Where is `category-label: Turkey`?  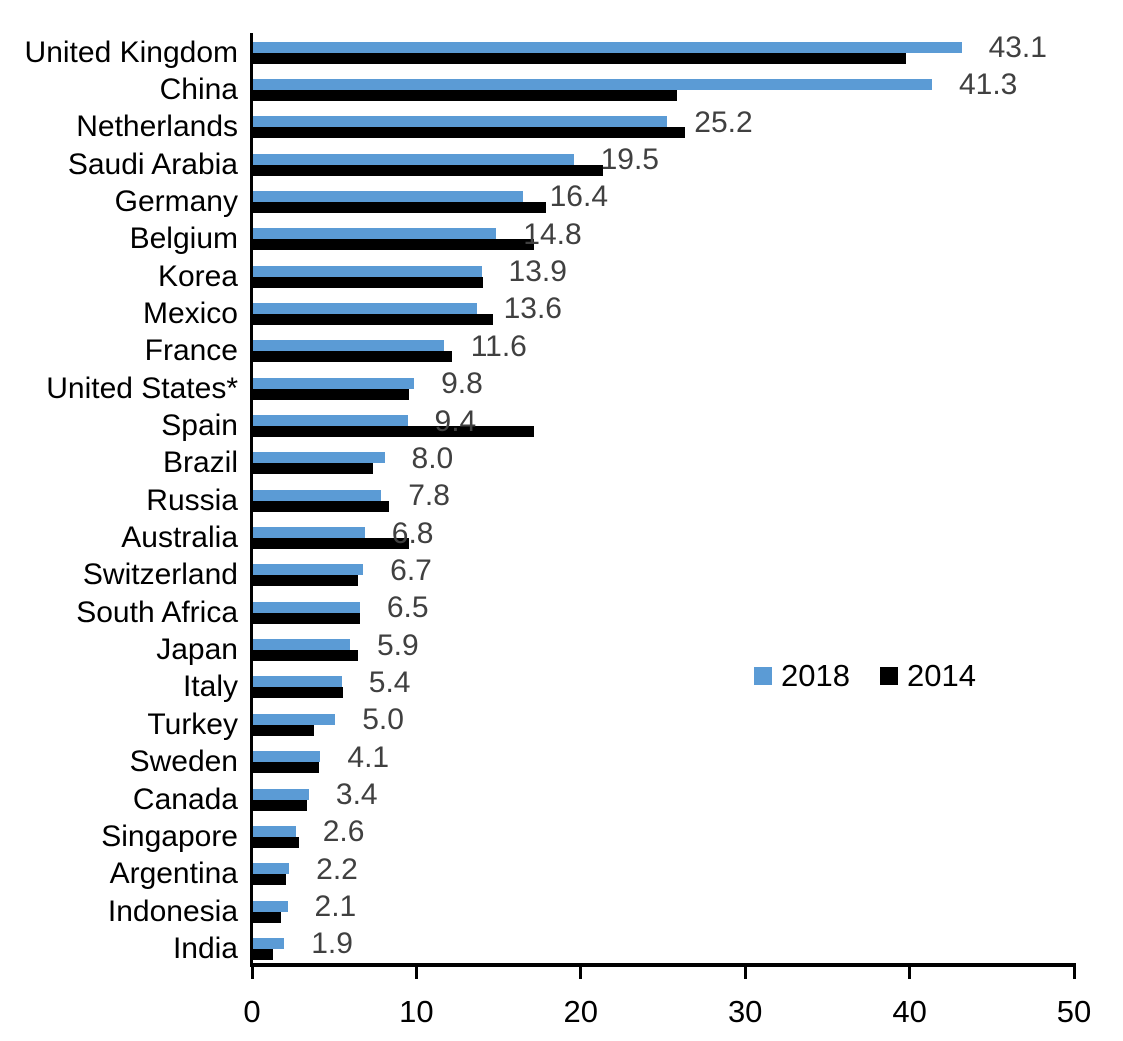 category-label: Turkey is located at coordinates (192, 724).